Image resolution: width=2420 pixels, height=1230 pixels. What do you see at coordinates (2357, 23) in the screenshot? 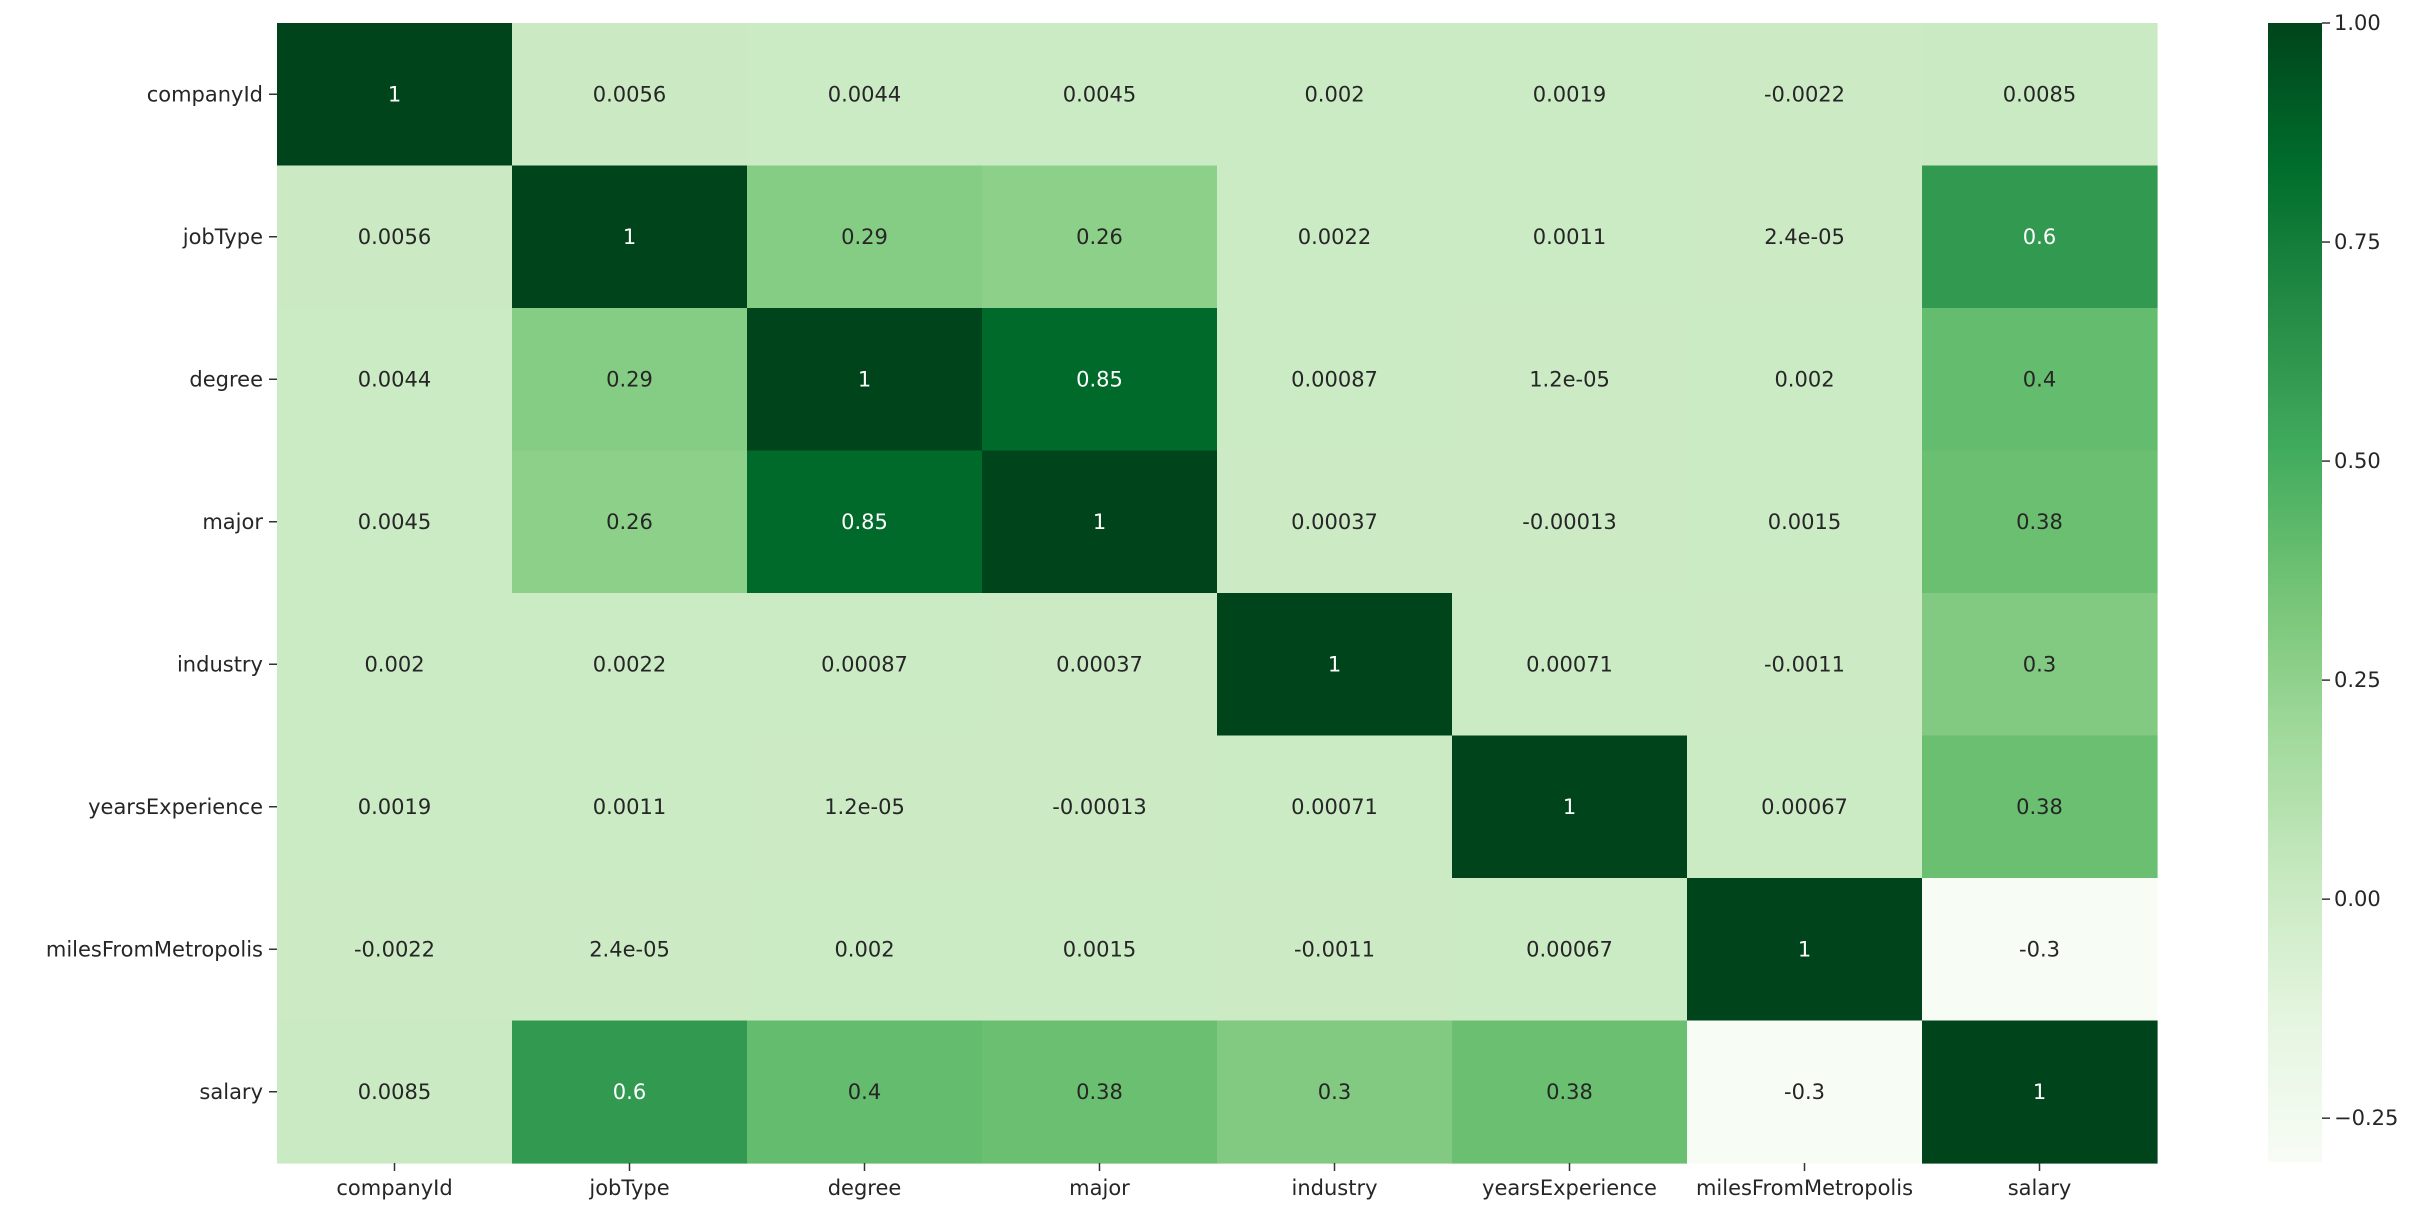
I see `colorbar-tick-label: 1.00` at bounding box center [2357, 23].